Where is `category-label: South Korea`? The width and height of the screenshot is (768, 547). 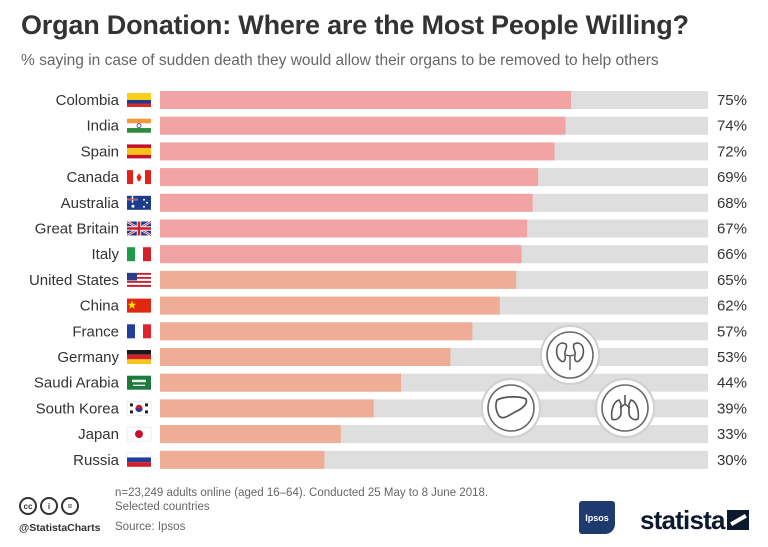 category-label: South Korea is located at coordinates (78, 408).